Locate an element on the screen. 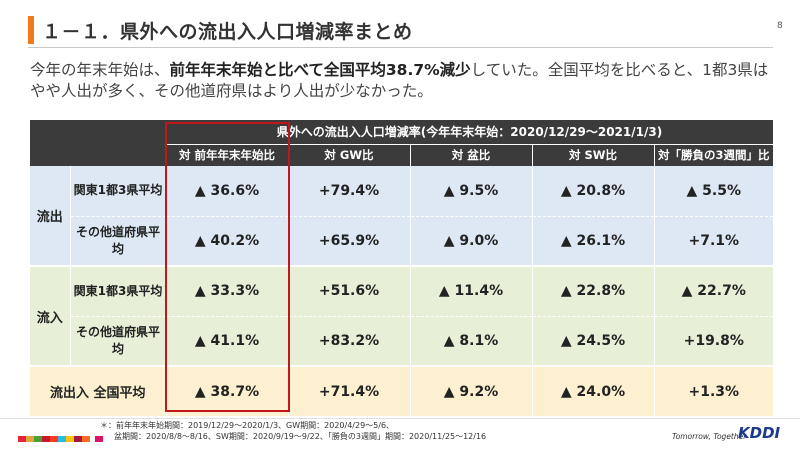 This screenshot has height=450, width=800. group-label-inflow: 流入 is located at coordinates (50, 315).